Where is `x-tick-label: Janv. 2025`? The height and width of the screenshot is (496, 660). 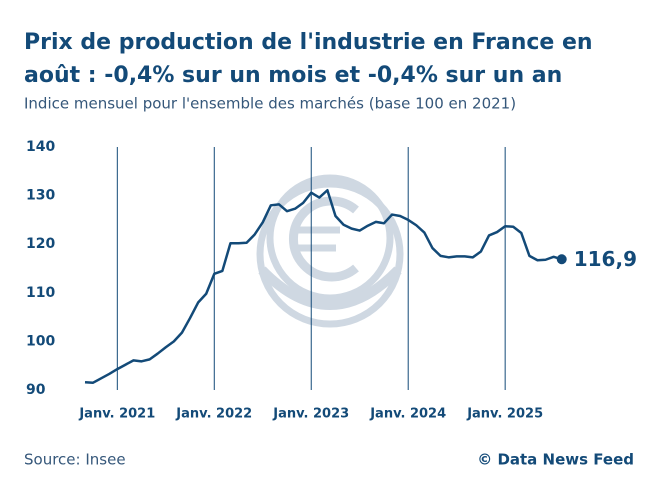
x-tick-label: Janv. 2025 is located at coordinates (504, 414).